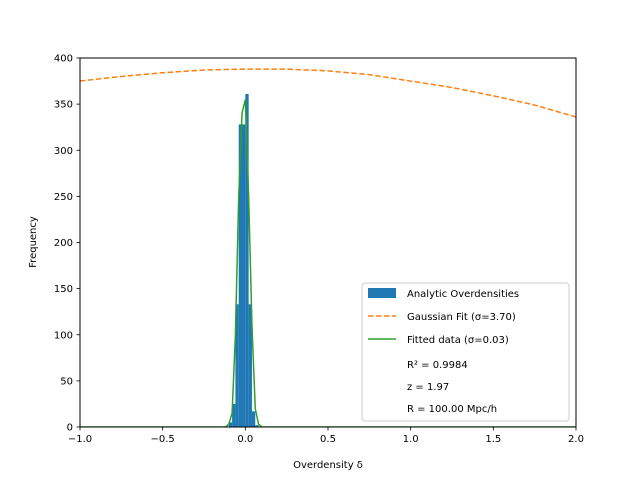  What do you see at coordinates (461, 317) in the screenshot?
I see `legend-label-gaussian-fit: Gaussian Fit (σ=3.70)` at bounding box center [461, 317].